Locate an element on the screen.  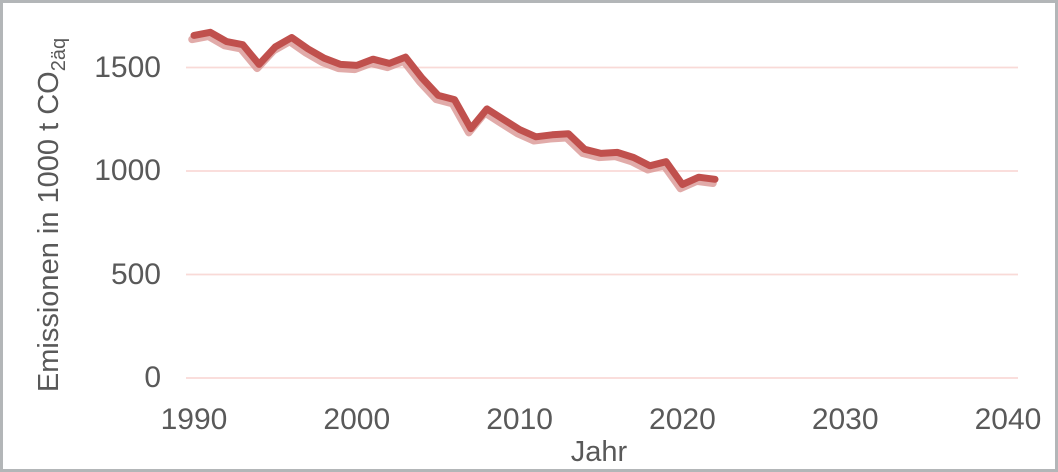
x-axis-title: Jahr is located at coordinates (599, 452).